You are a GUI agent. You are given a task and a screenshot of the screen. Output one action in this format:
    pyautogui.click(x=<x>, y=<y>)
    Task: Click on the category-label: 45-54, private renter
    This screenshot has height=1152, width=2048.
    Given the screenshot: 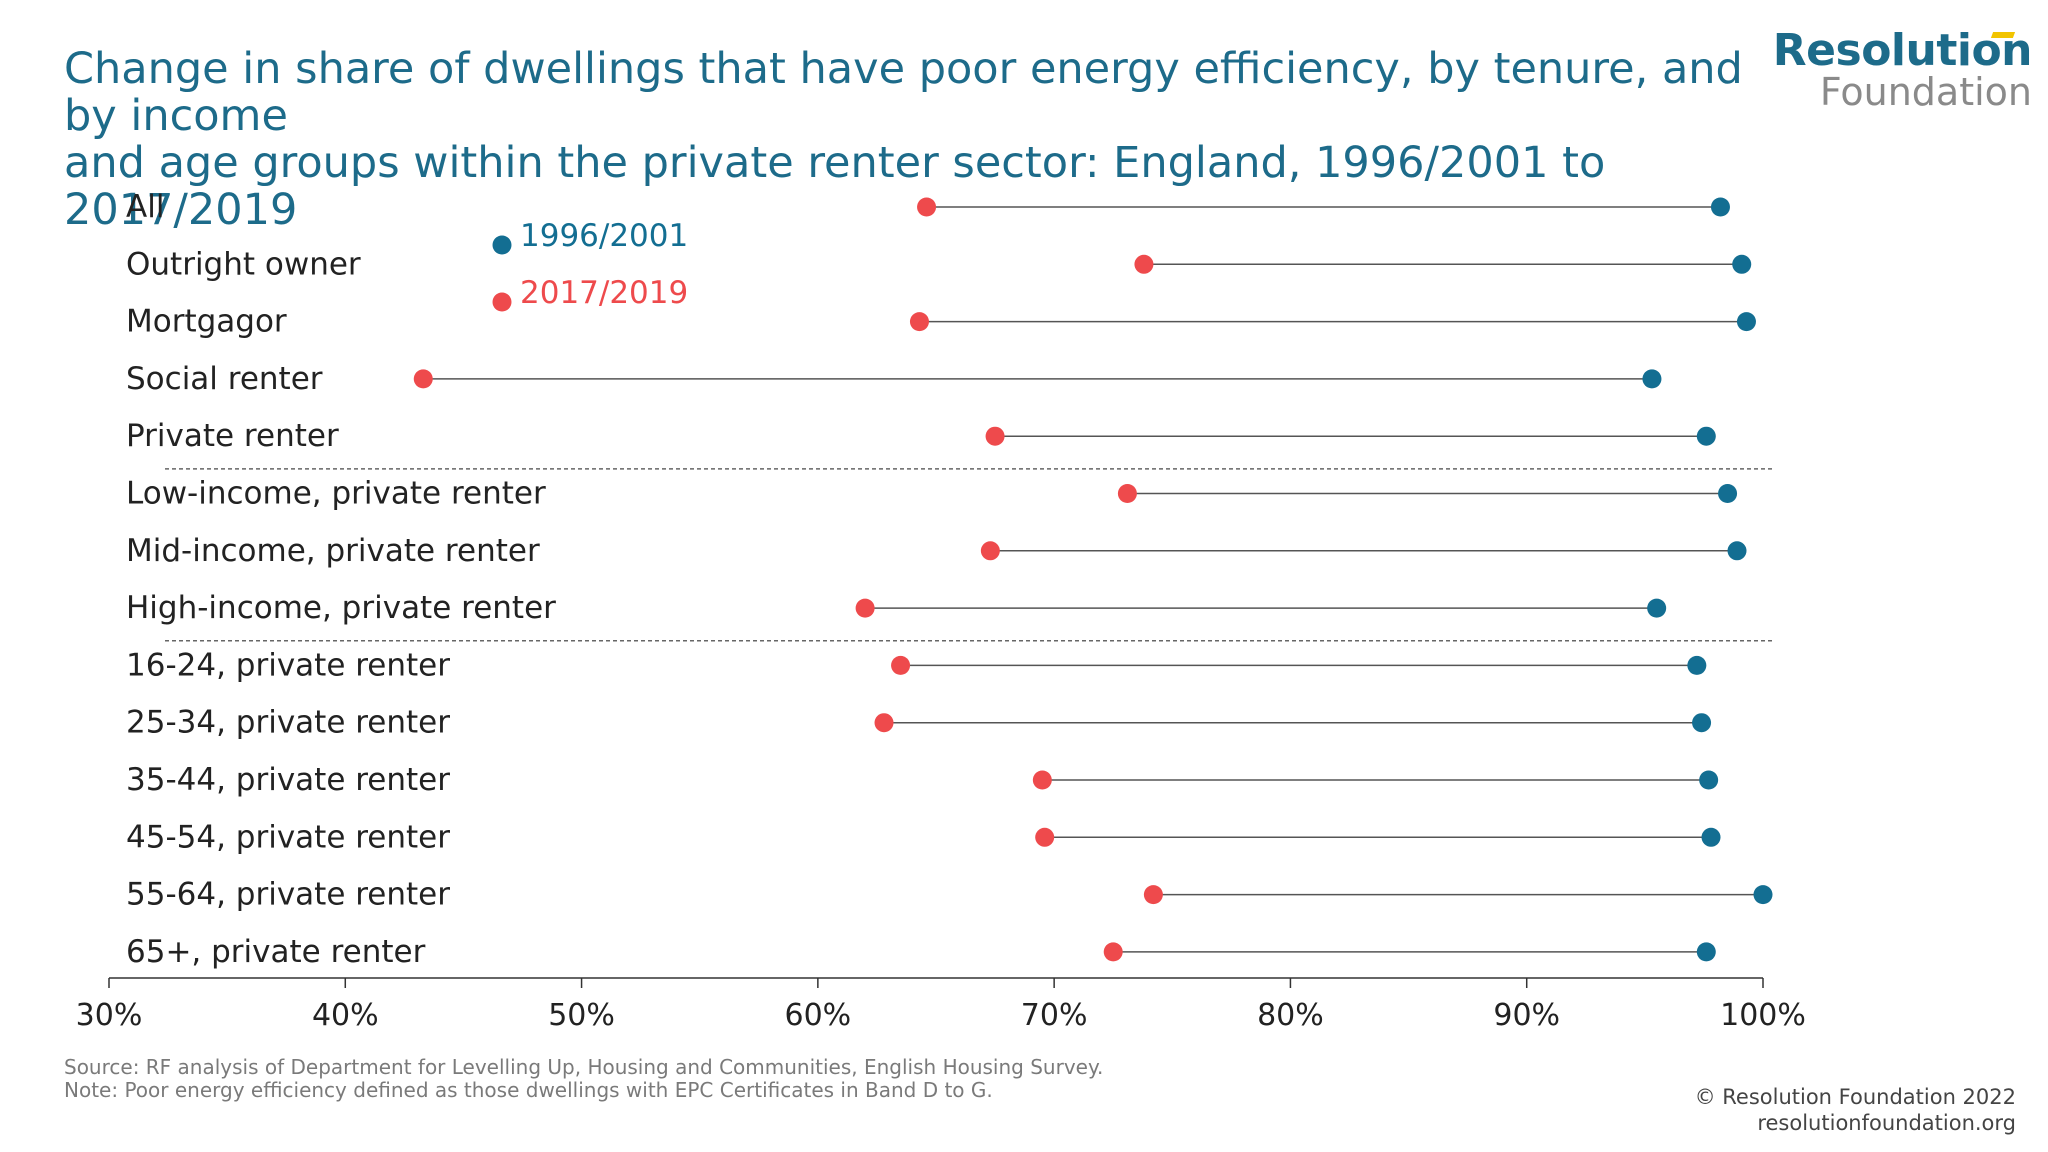 What is the action you would take?
    pyautogui.click(x=288, y=837)
    